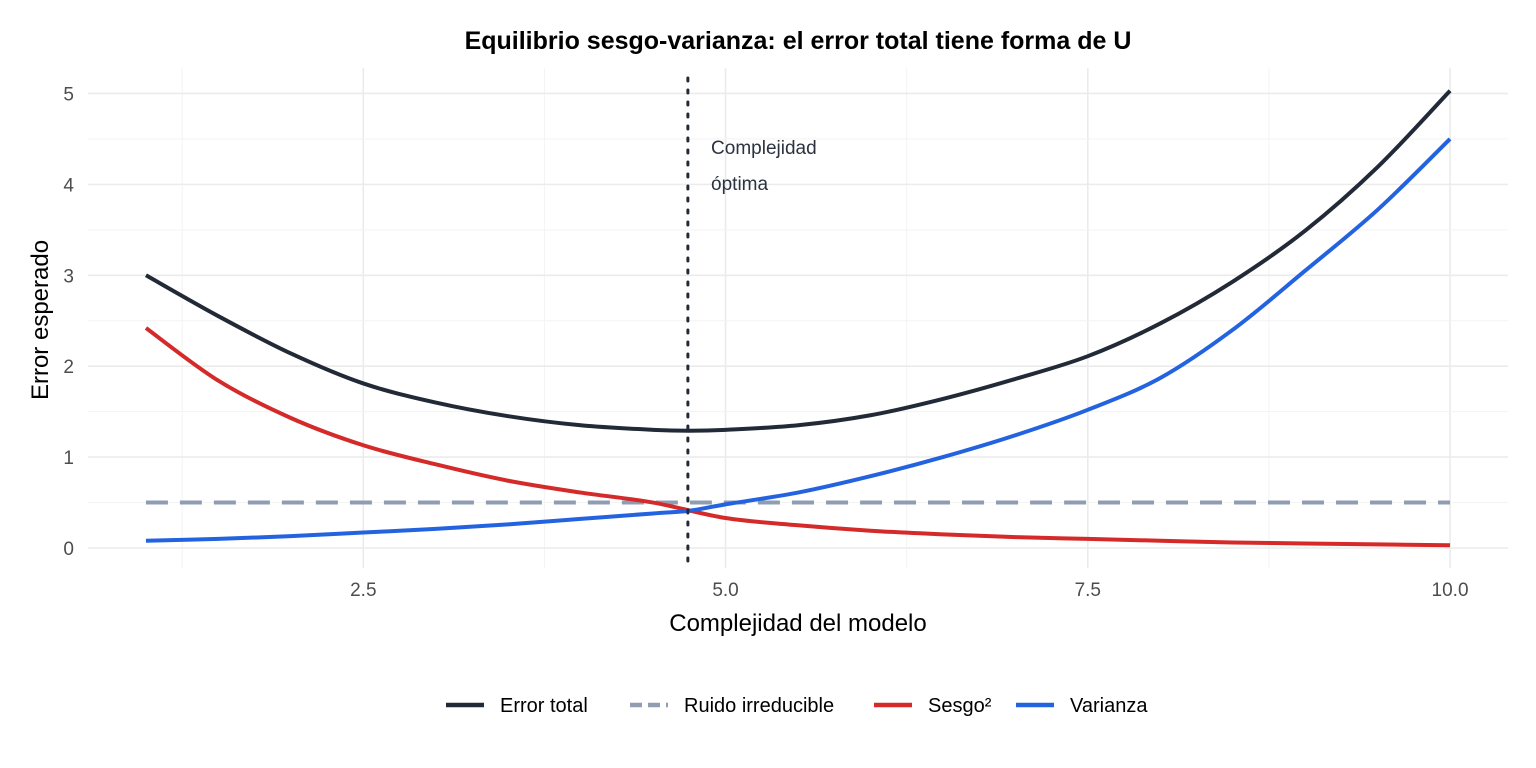 Image resolution: width=1536 pixels, height=768 pixels. What do you see at coordinates (739, 184) in the screenshot?
I see `annotation-line: óptima` at bounding box center [739, 184].